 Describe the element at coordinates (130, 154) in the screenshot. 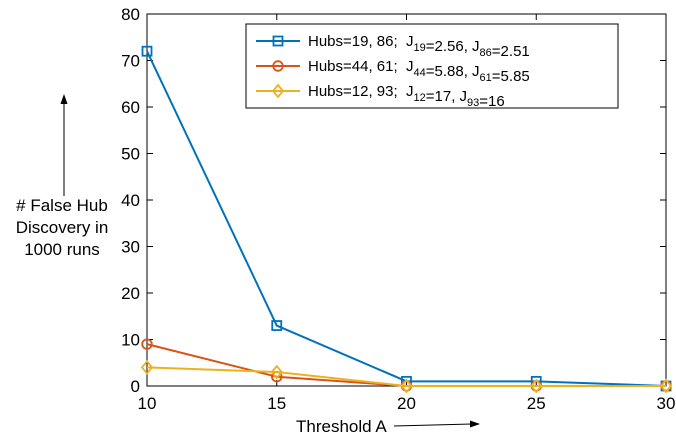

I see `y-tick-label: 50` at that location.